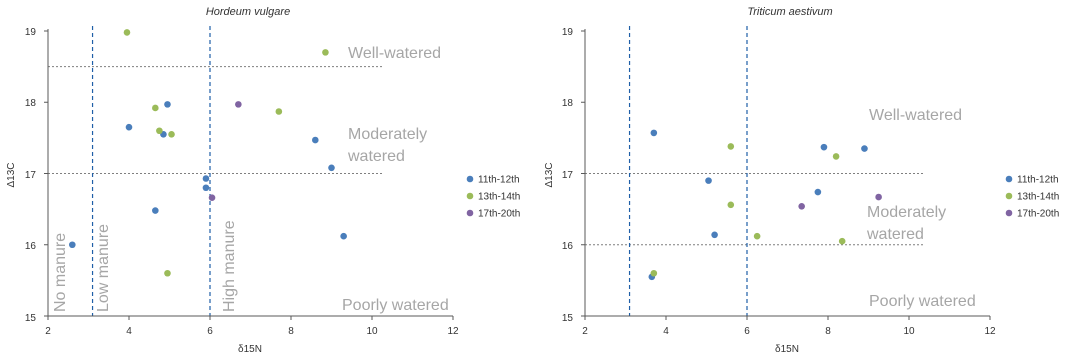 The width and height of the screenshot is (1071, 358). I want to click on manure-low-label: Low manure, so click(103, 268).